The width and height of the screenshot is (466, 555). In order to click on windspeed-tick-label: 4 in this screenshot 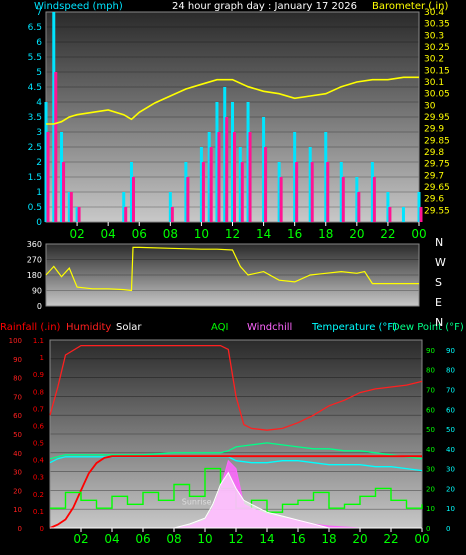, I will do `click(39, 103)`.